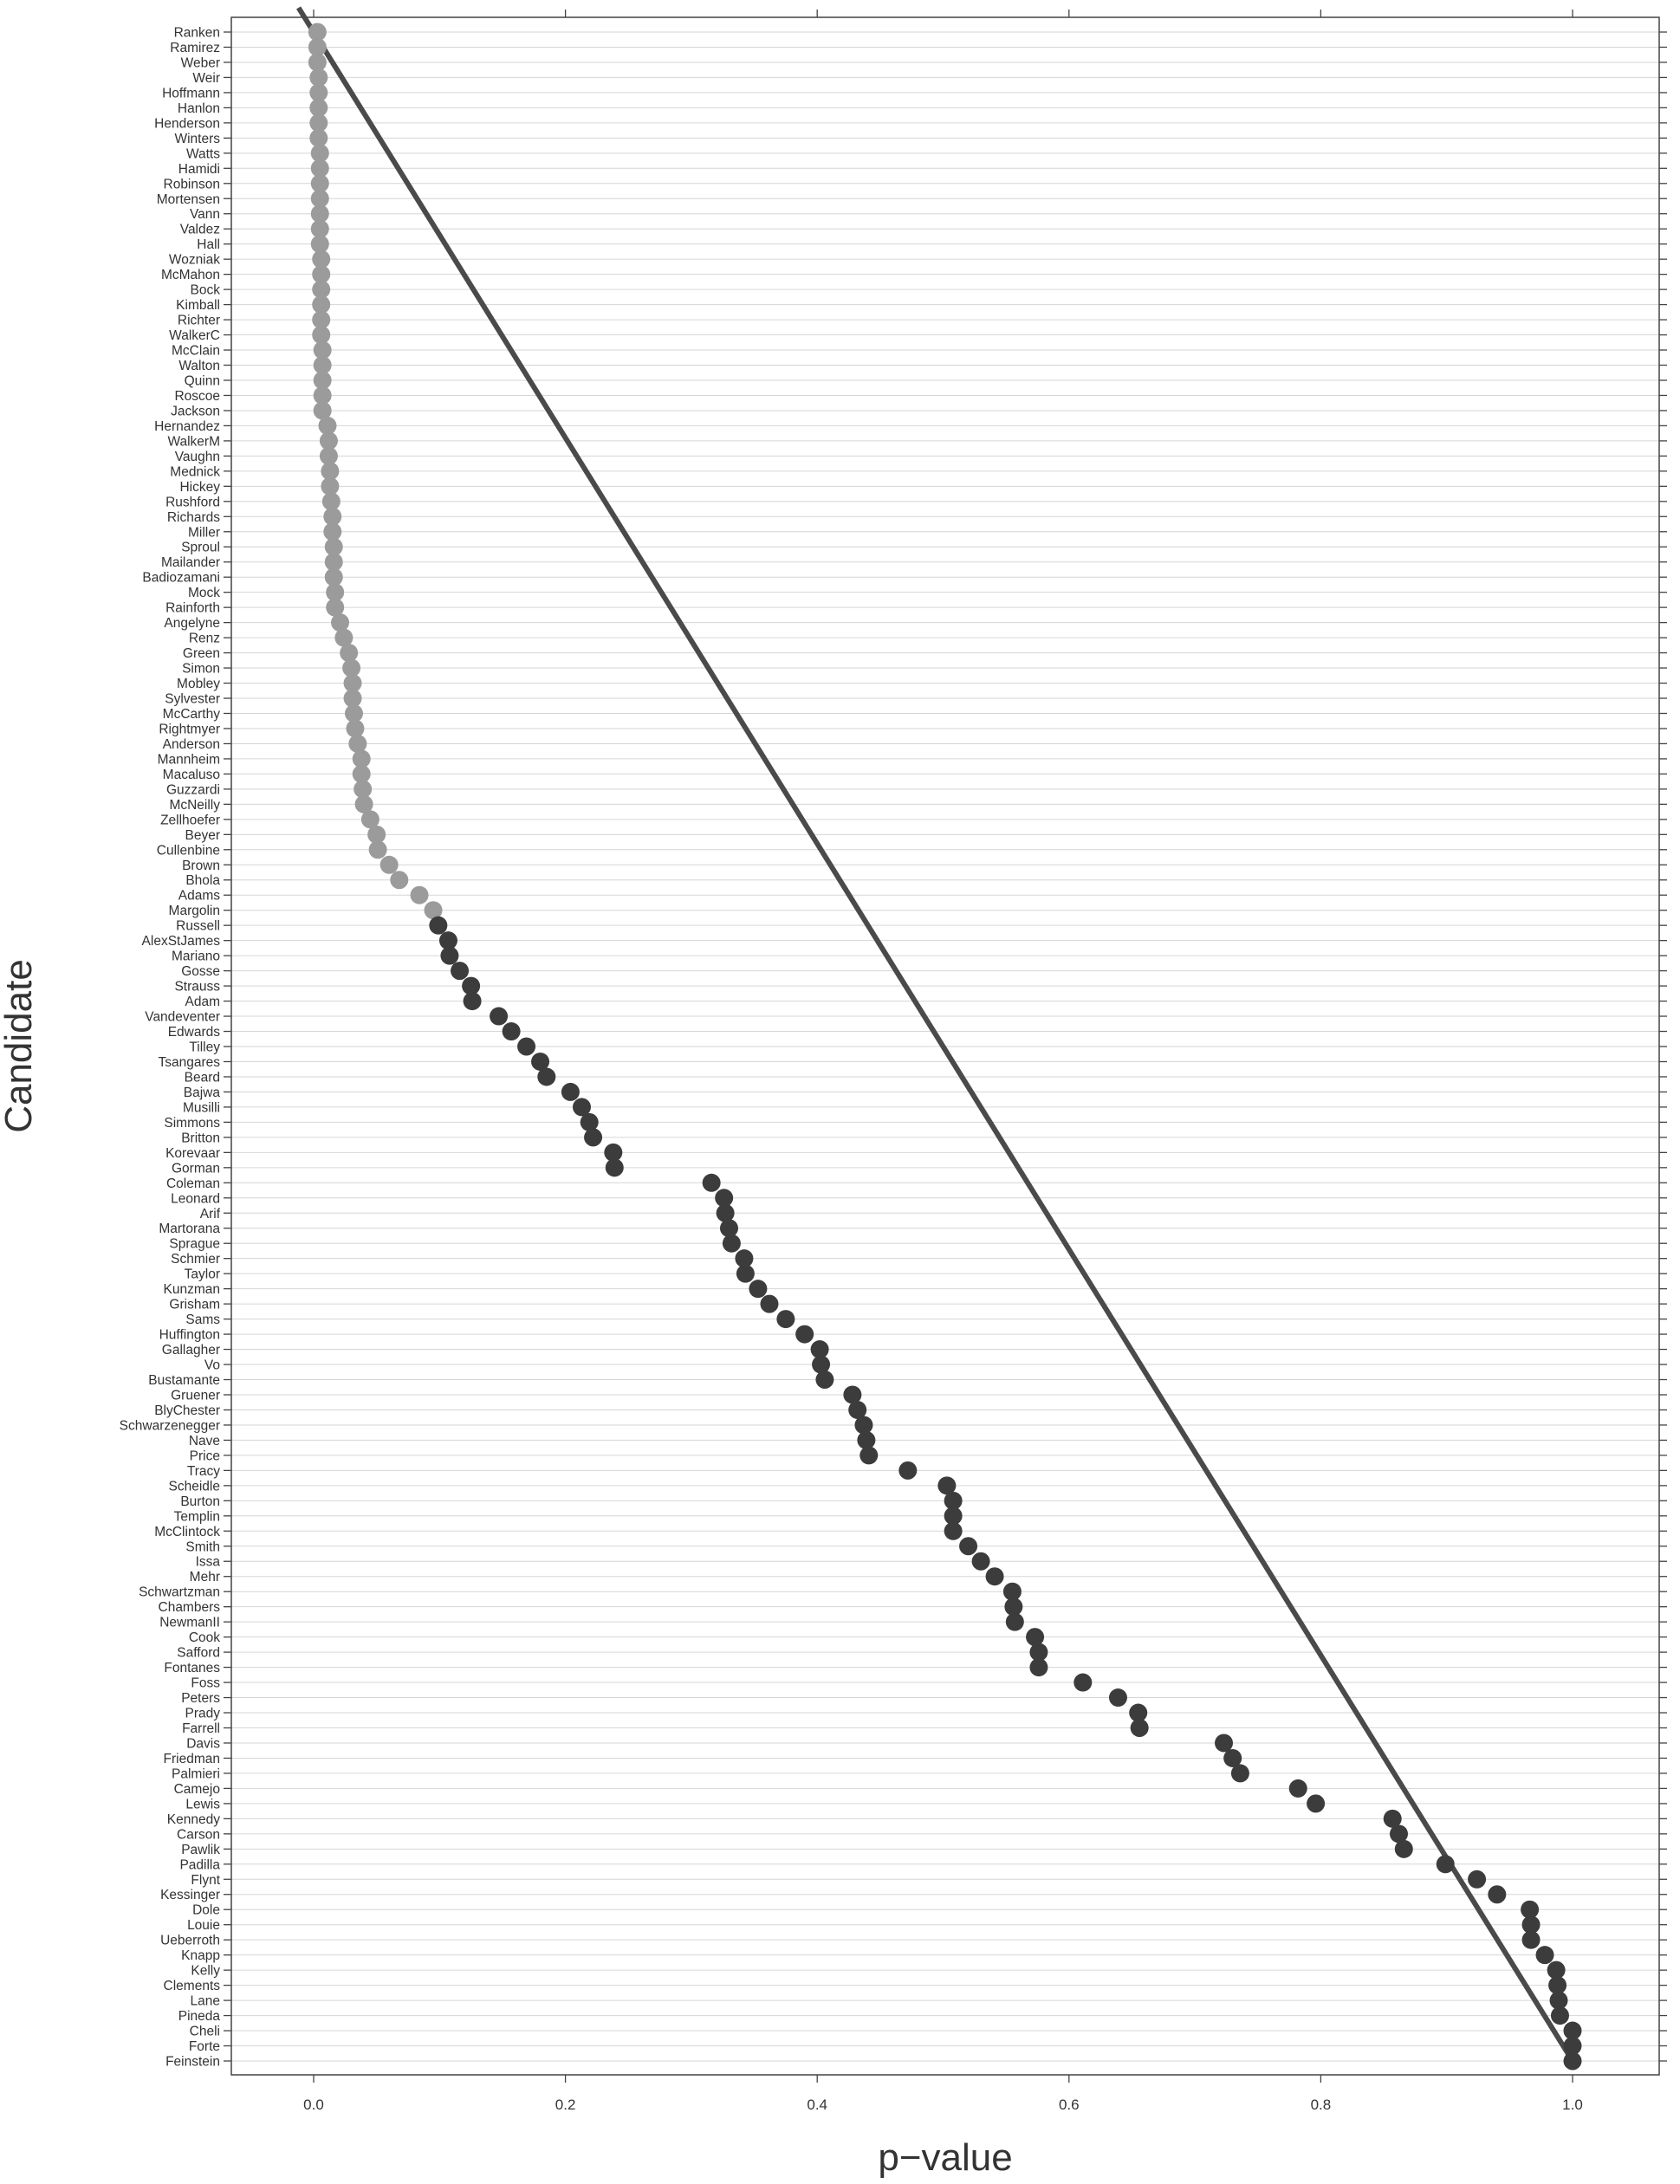 The height and width of the screenshot is (2184, 1680). I want to click on point-Mock, so click(335, 592).